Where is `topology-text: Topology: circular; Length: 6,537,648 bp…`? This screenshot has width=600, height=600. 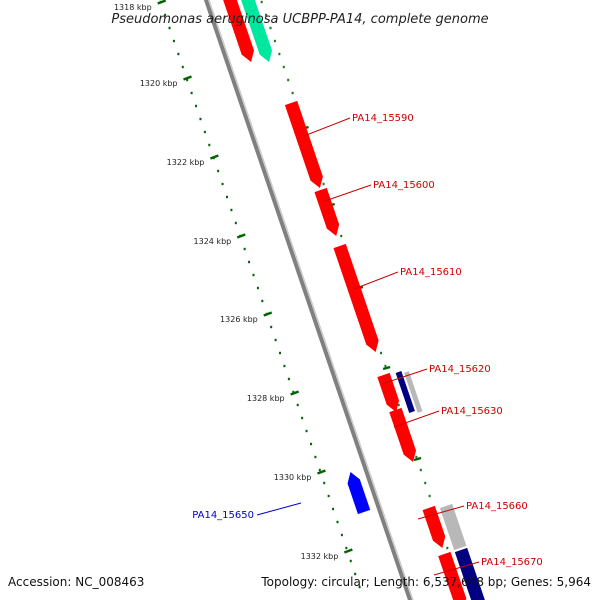 topology-text: Topology: circular; Length: 6,537,648 bp… is located at coordinates (425, 582).